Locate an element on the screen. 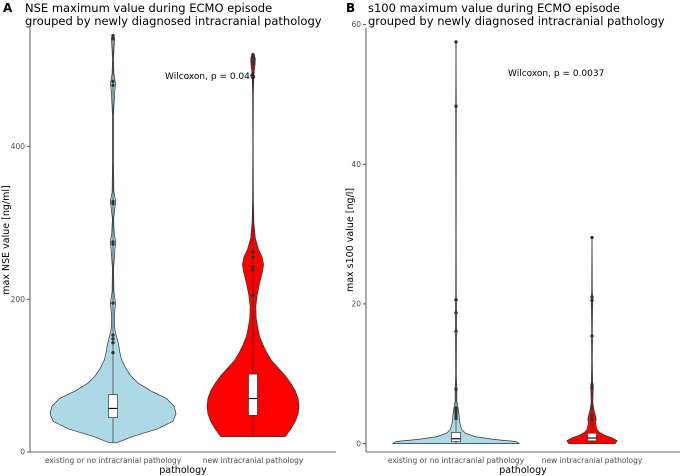  panel-b-y-tick-label: 60 is located at coordinates (356, 24).